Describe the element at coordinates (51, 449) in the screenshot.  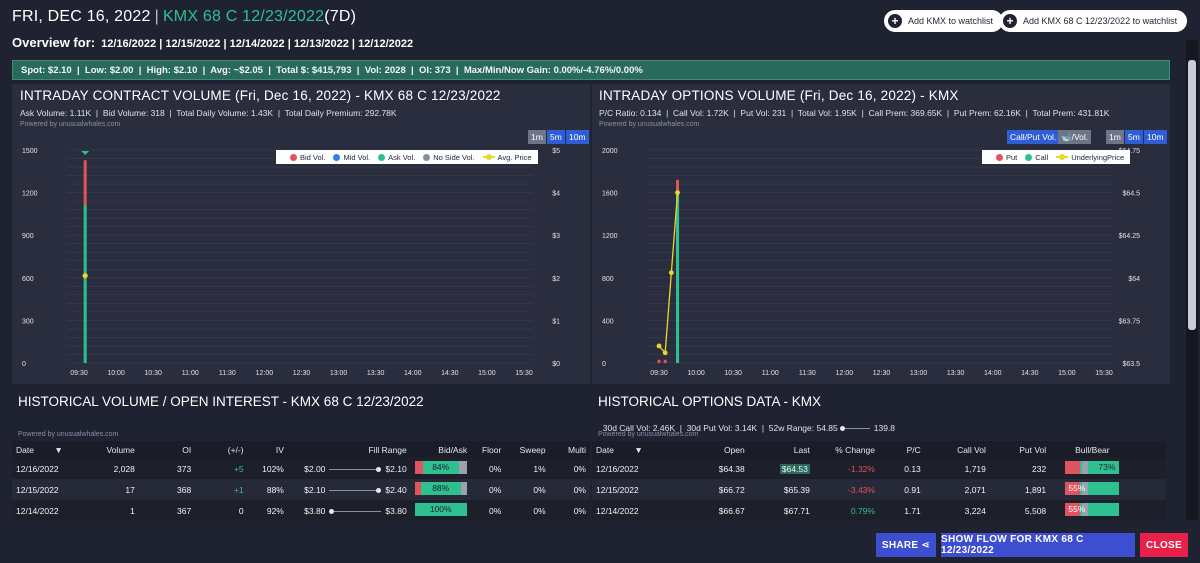
I see `col-date: Date ▼` at that location.